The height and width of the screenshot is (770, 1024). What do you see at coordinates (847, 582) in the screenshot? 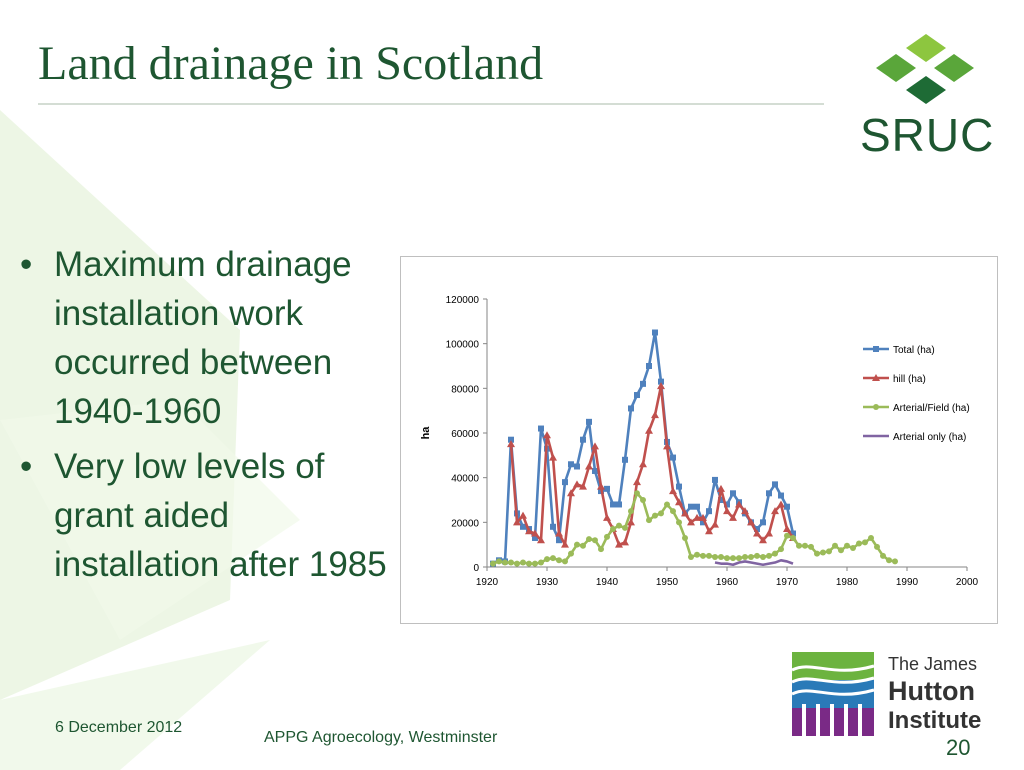
I see `x-tick-label: 1980` at bounding box center [847, 582].